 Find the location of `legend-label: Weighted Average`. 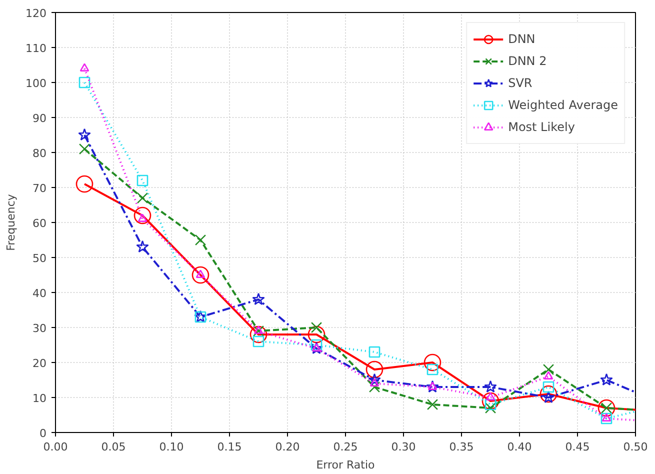

legend-label: Weighted Average is located at coordinates (563, 105).